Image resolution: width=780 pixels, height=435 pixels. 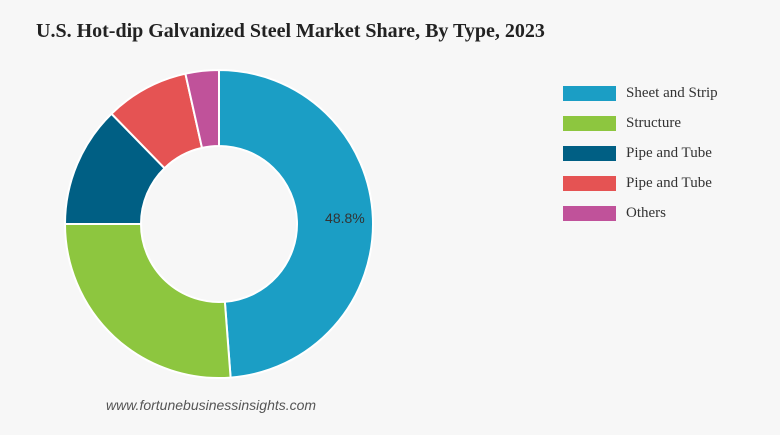 What do you see at coordinates (653, 122) in the screenshot?
I see `legend-label: Structure` at bounding box center [653, 122].